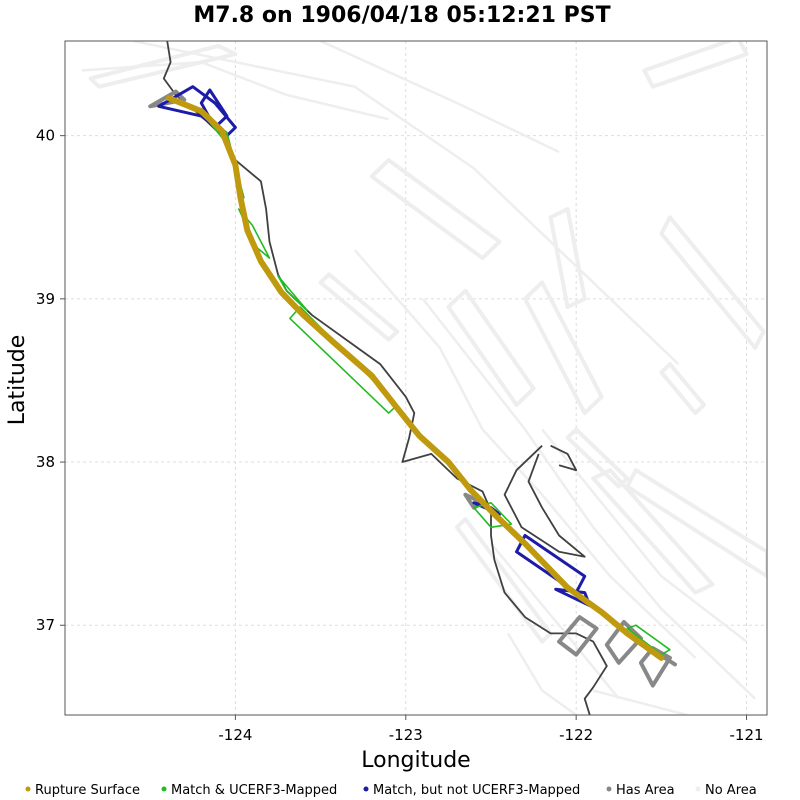 The width and height of the screenshot is (800, 800). I want to click on legend-label: No Area, so click(731, 790).